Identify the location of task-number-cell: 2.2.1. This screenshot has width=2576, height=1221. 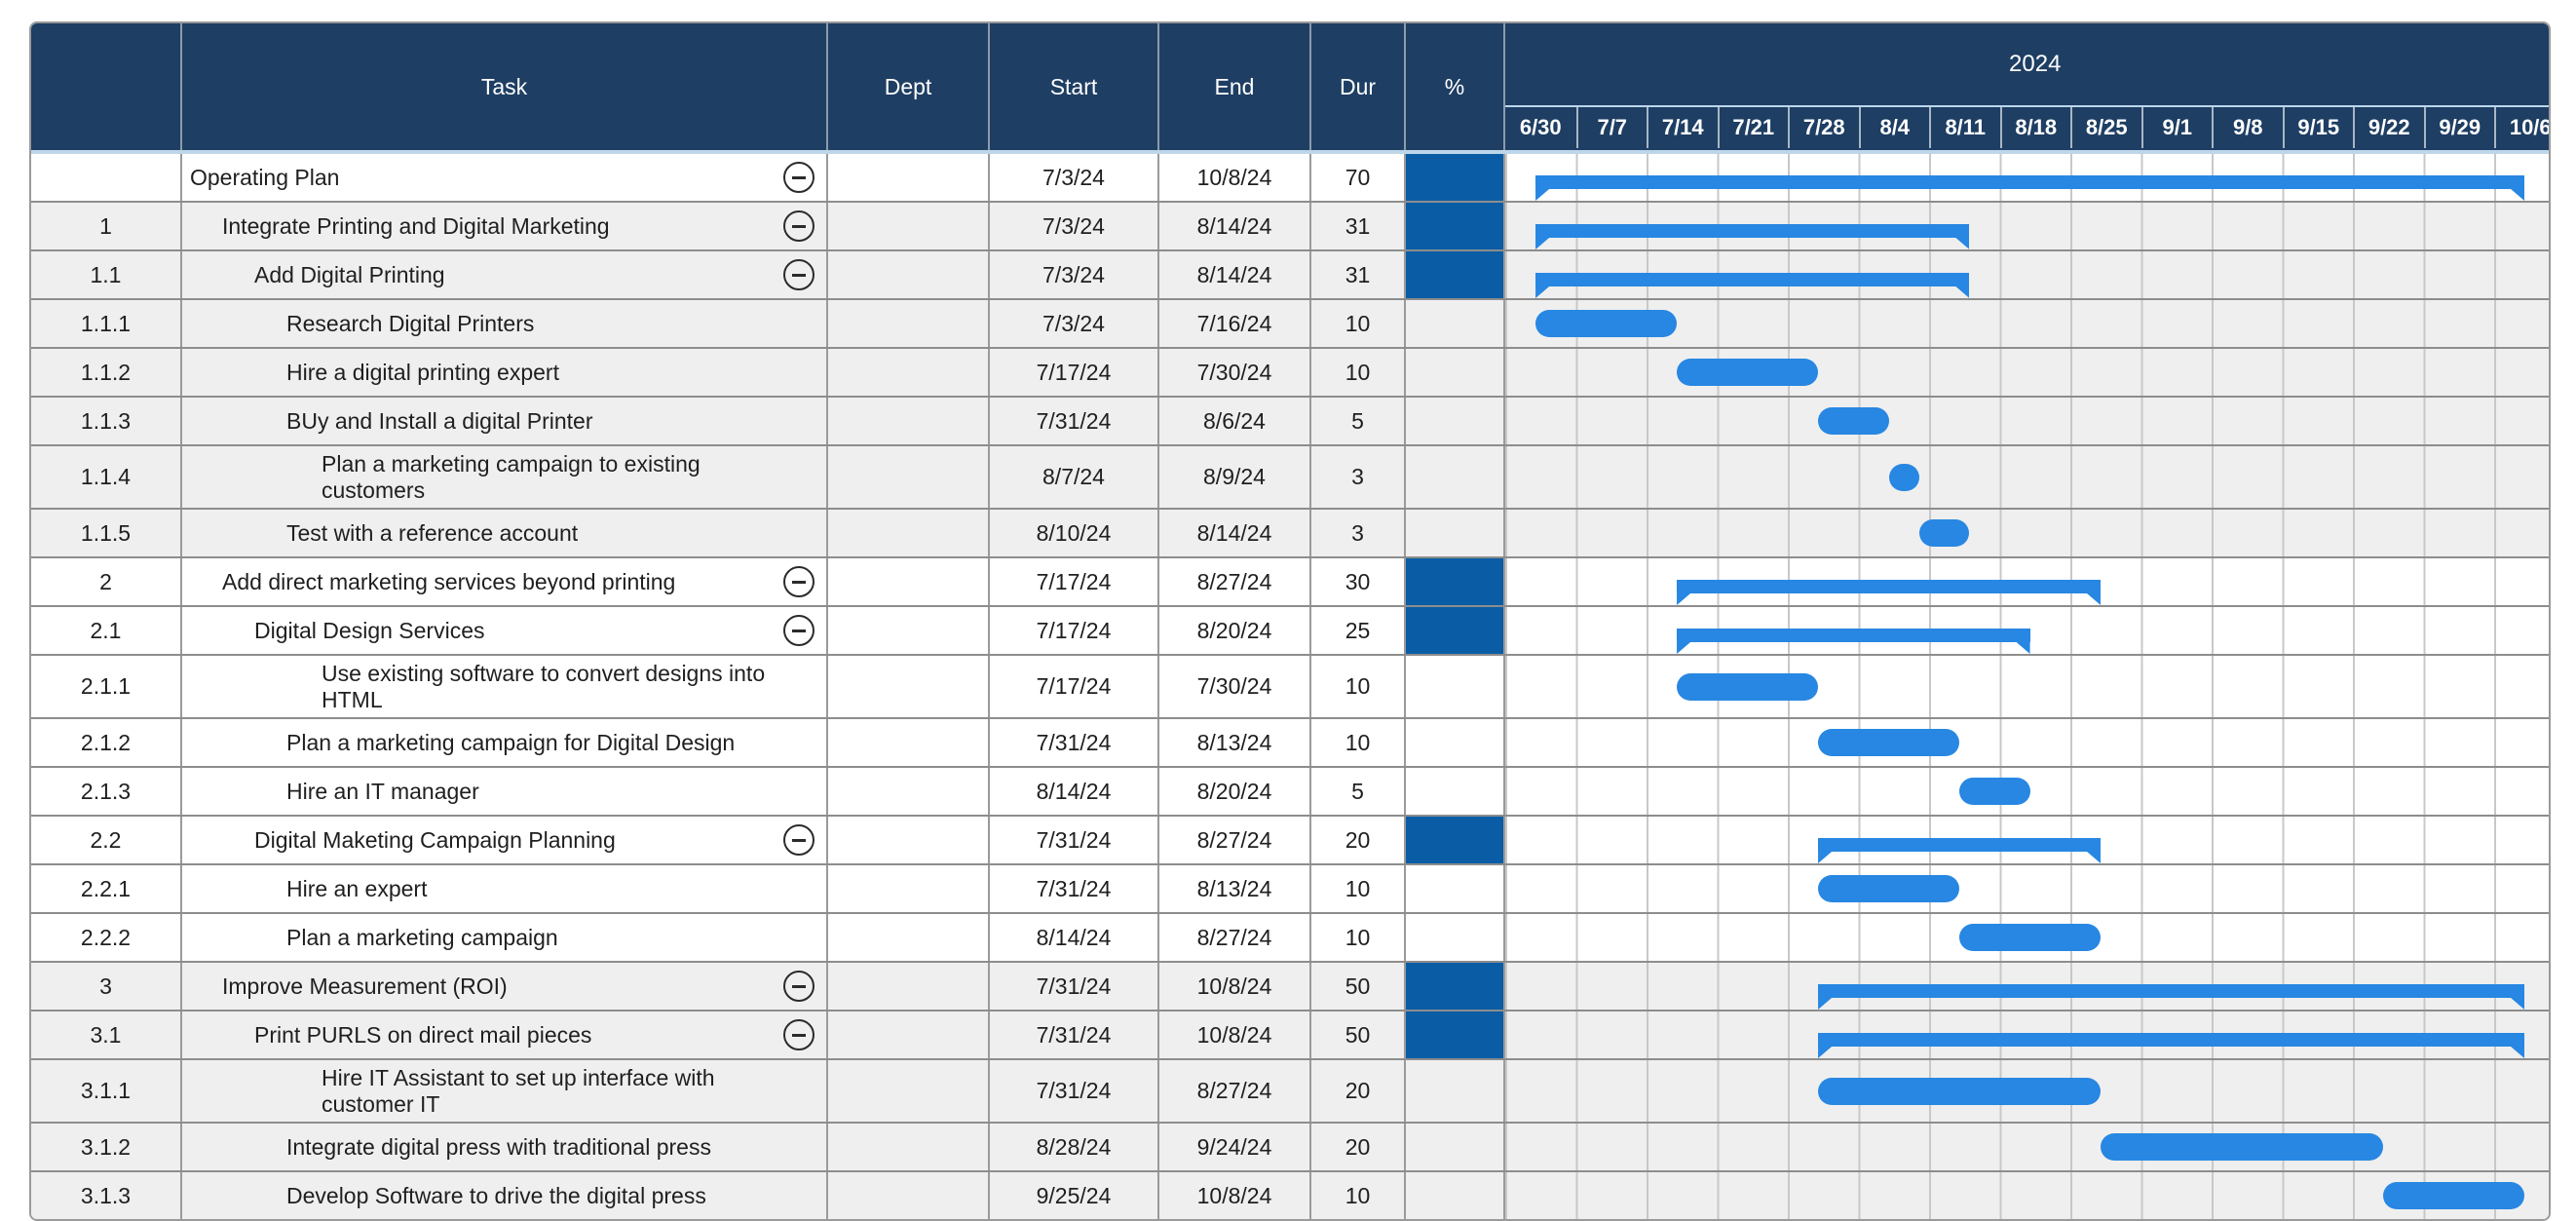
(106, 888).